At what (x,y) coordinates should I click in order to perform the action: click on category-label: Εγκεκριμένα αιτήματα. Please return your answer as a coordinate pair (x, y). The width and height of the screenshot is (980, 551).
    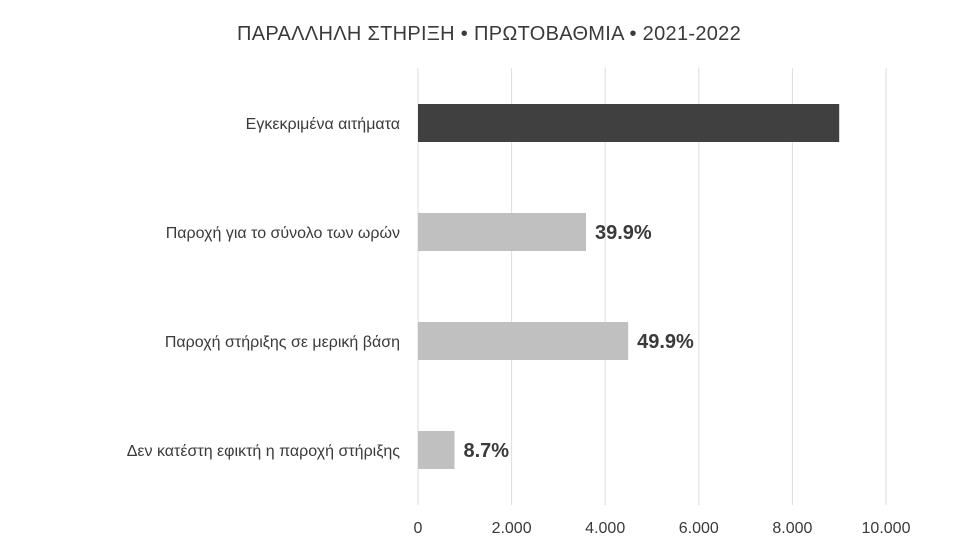
    Looking at the image, I should click on (323, 124).